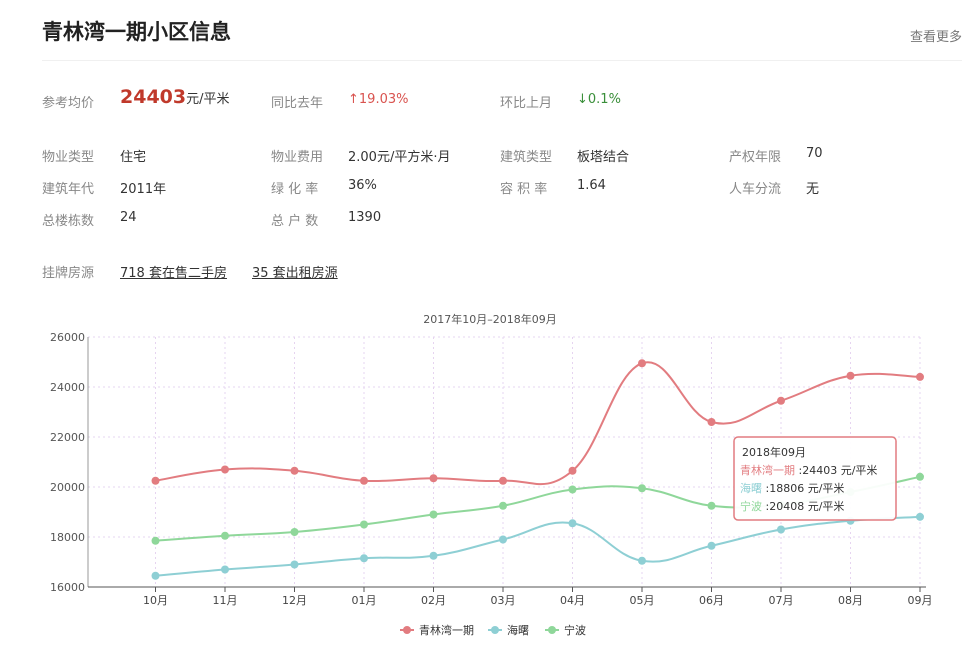  I want to click on yoy-value: 19.03%, so click(383, 99).